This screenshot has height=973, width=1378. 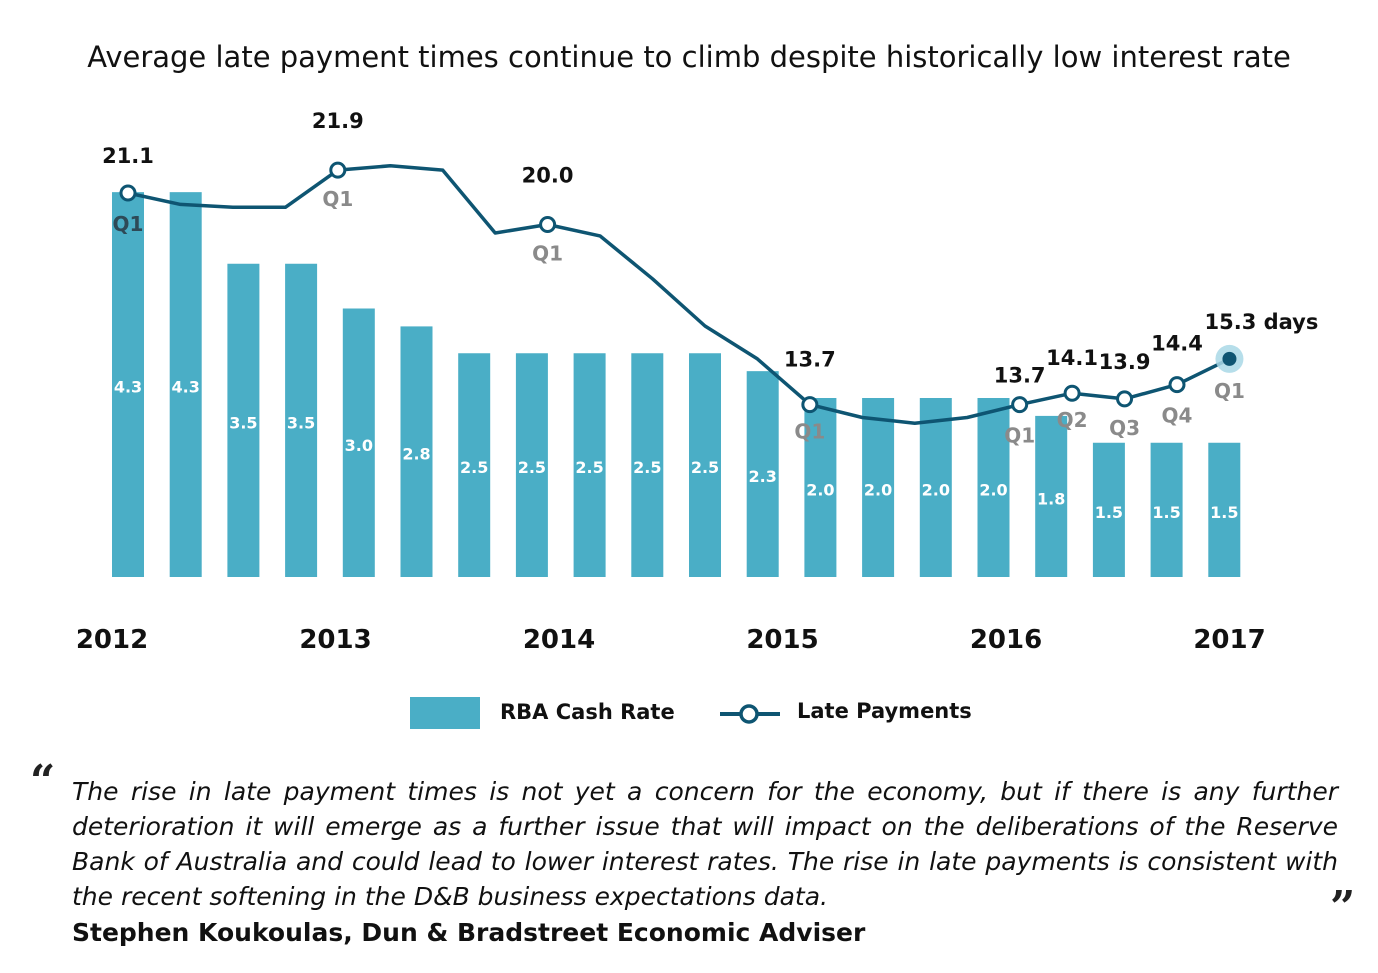 I want to click on close-quote-mark: ”, so click(x=1343, y=907).